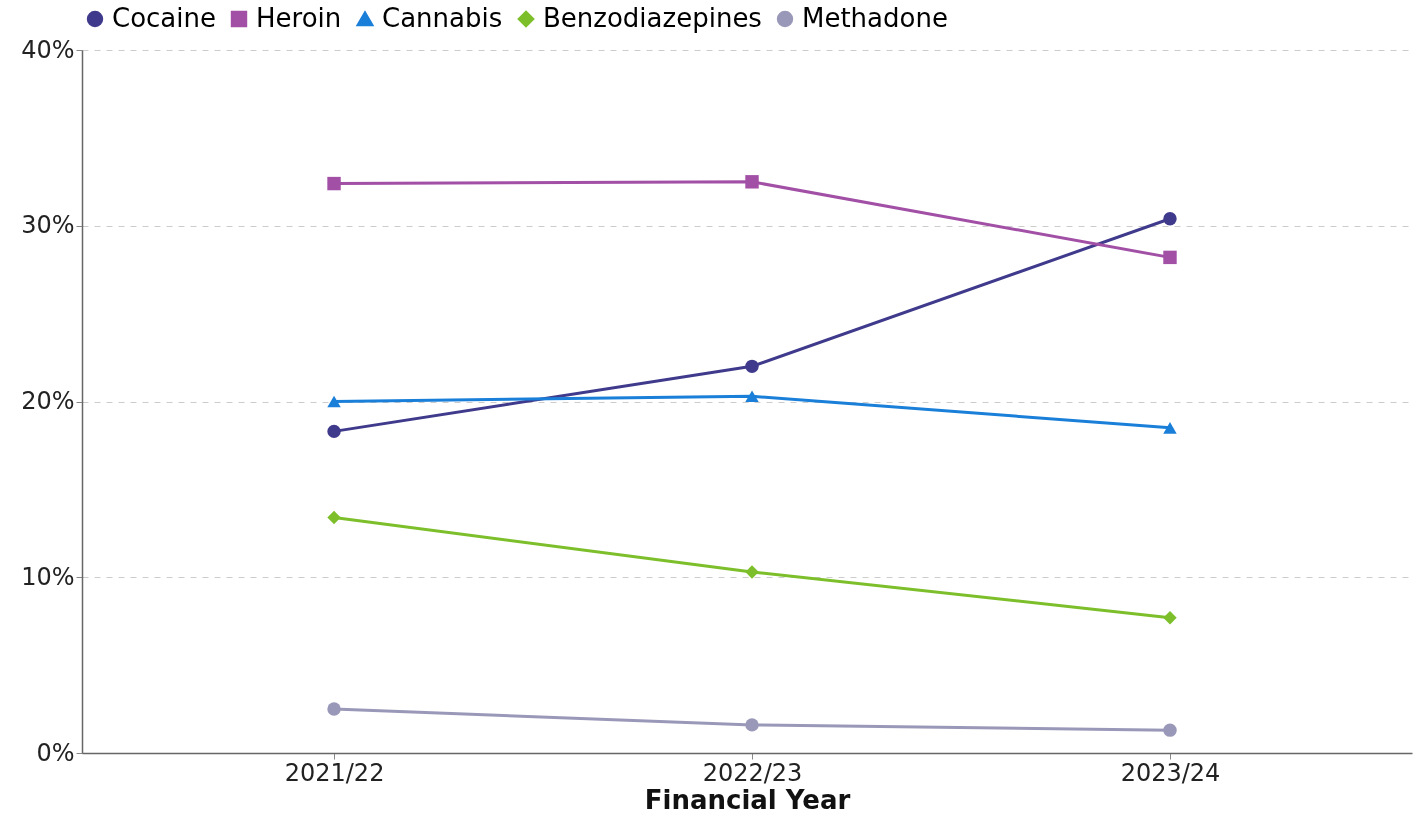 The image size is (1422, 838). What do you see at coordinates (48, 401) in the screenshot?
I see `y-tick-label: 20%` at bounding box center [48, 401].